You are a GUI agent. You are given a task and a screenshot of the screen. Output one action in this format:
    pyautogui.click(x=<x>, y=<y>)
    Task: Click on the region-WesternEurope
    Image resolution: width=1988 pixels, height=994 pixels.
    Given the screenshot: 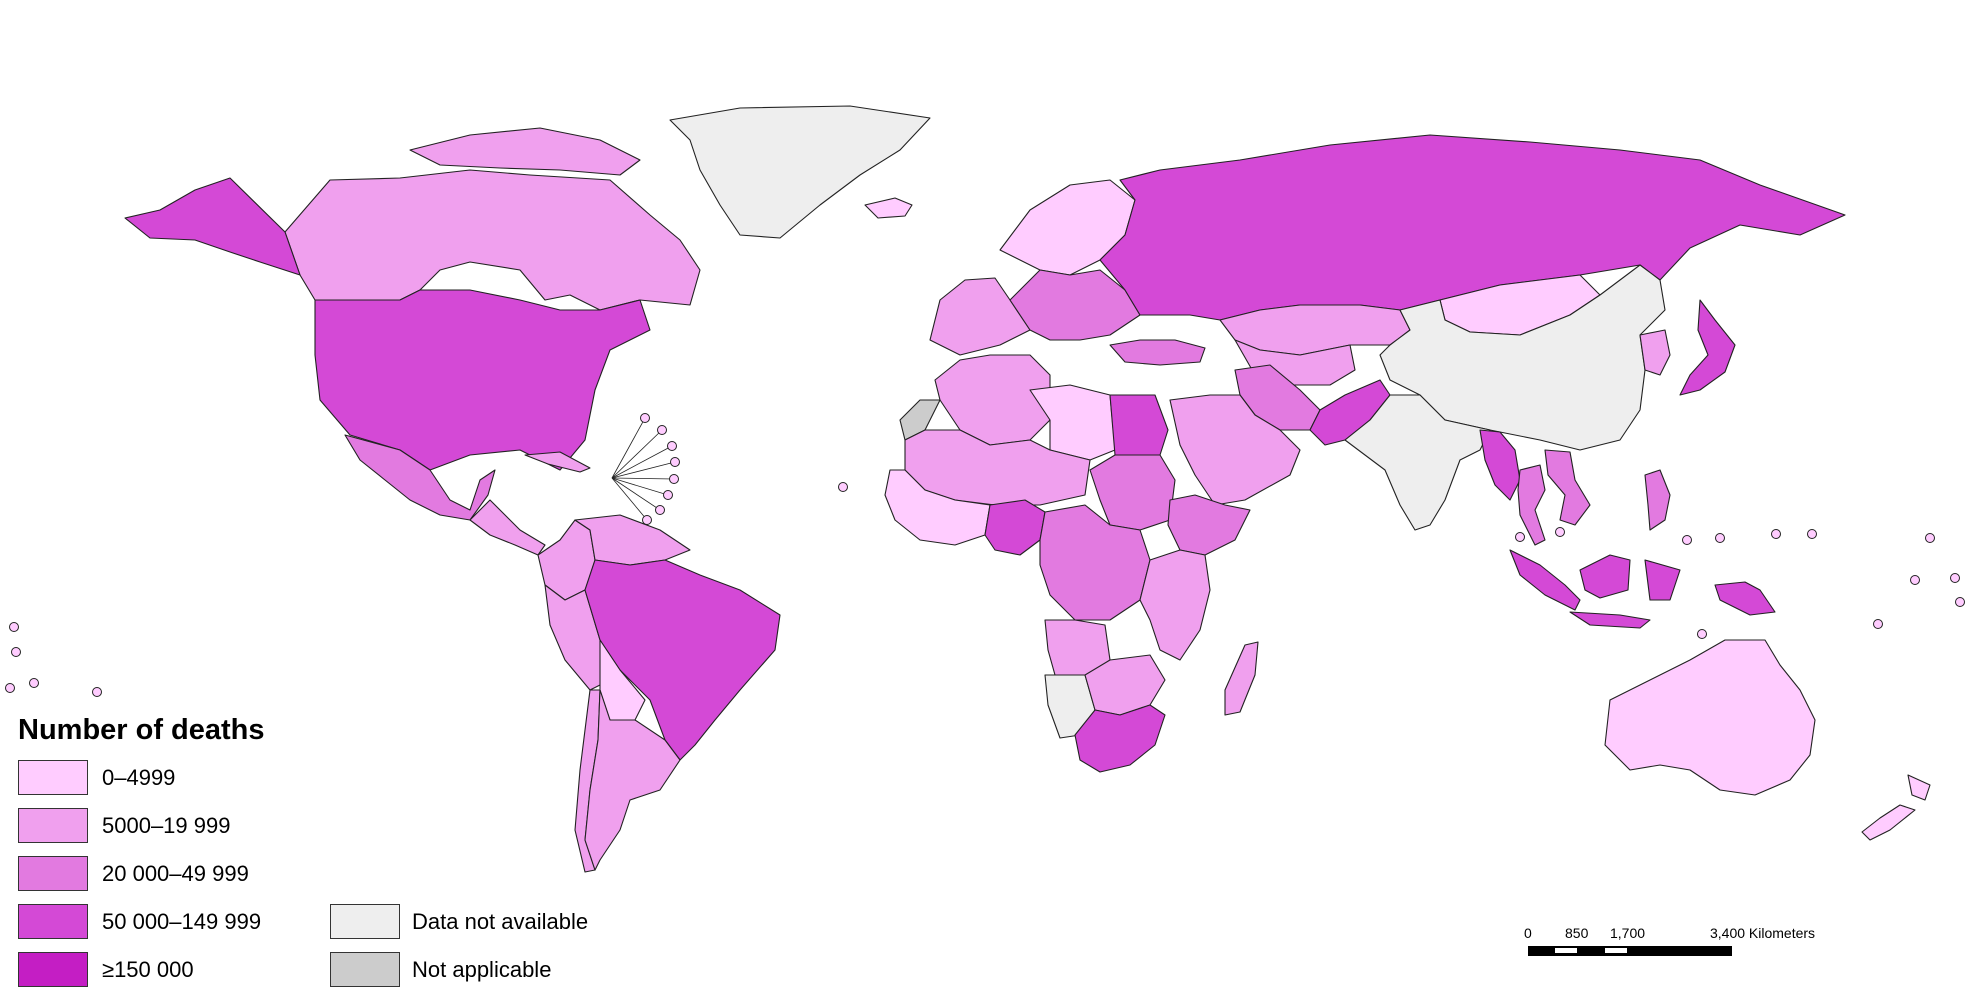 What is the action you would take?
    pyautogui.click(x=980, y=316)
    